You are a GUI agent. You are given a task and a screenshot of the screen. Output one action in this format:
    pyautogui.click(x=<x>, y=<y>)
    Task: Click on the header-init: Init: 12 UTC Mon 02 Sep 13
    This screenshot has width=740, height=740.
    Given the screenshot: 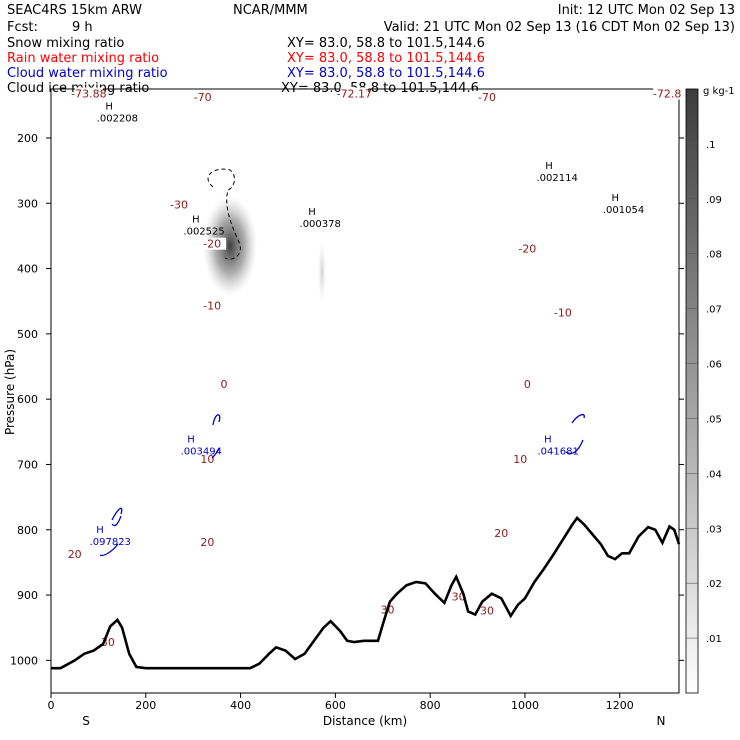 What is the action you would take?
    pyautogui.click(x=646, y=10)
    